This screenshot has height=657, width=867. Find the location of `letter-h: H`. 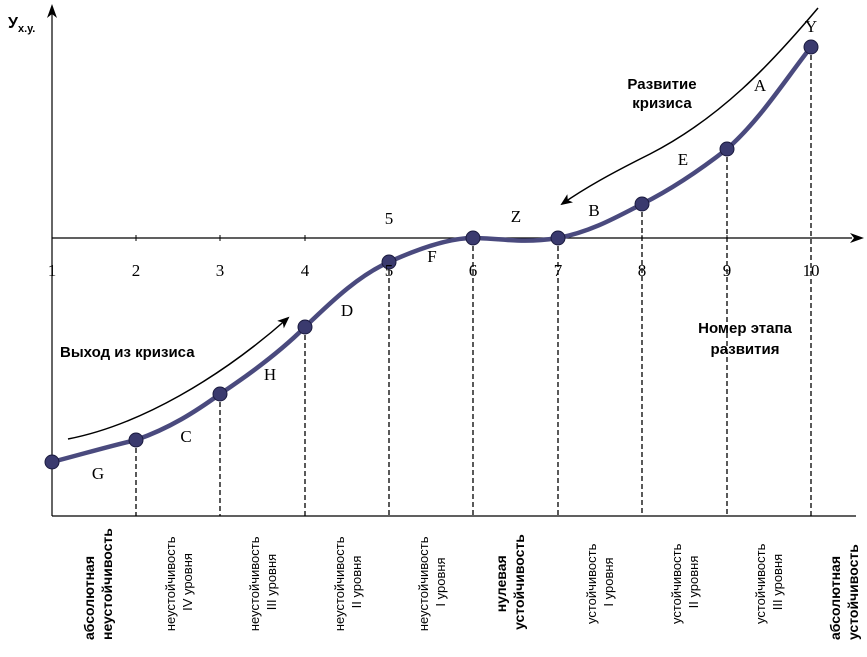

letter-h: H is located at coordinates (270, 374).